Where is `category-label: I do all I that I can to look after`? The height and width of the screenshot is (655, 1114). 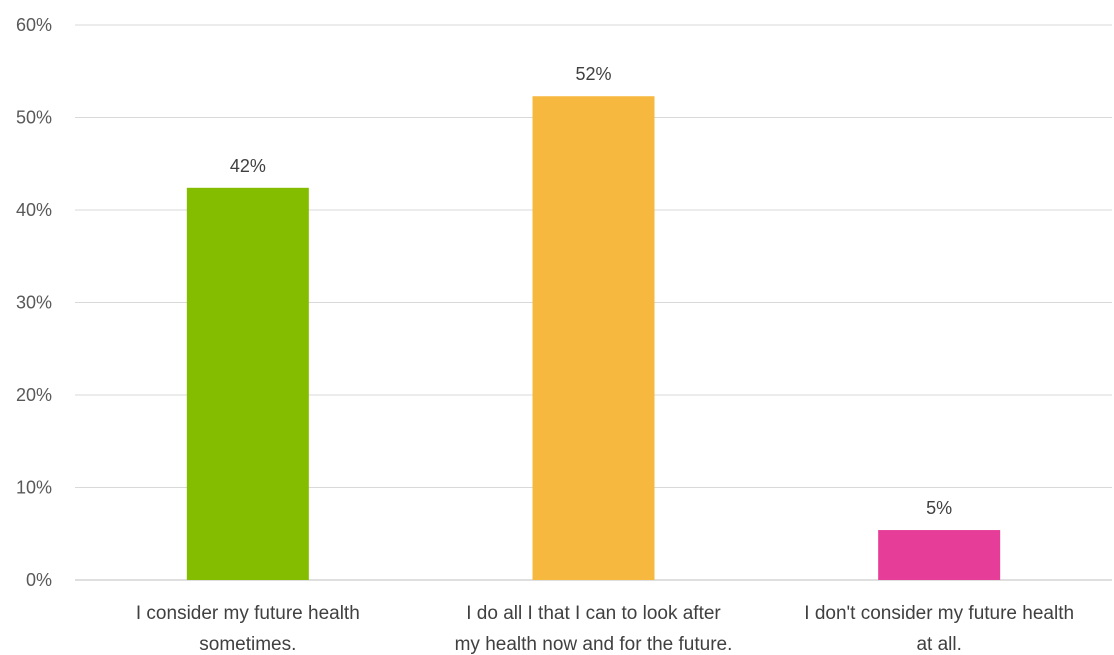 category-label: I do all I that I can to look after is located at coordinates (593, 613).